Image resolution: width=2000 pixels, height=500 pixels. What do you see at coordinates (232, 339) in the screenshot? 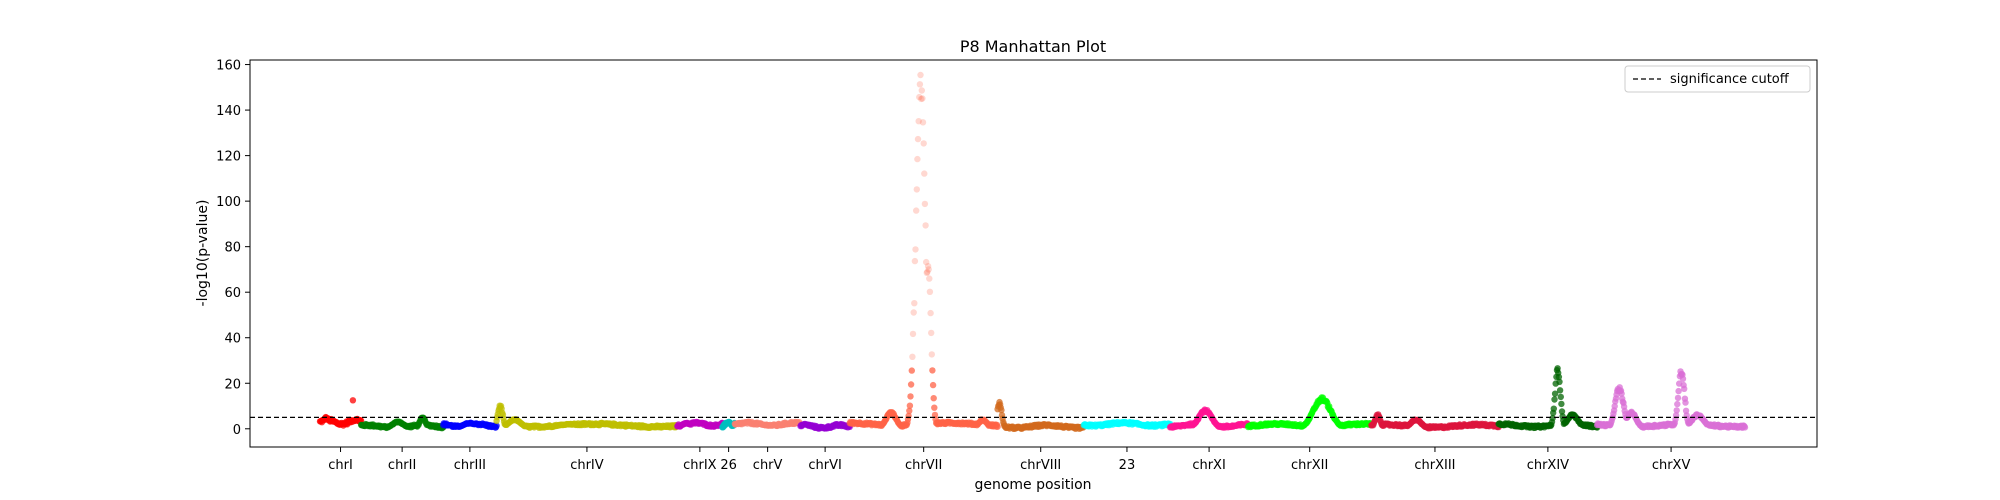
I see `y-tick-label: 40` at bounding box center [232, 339].